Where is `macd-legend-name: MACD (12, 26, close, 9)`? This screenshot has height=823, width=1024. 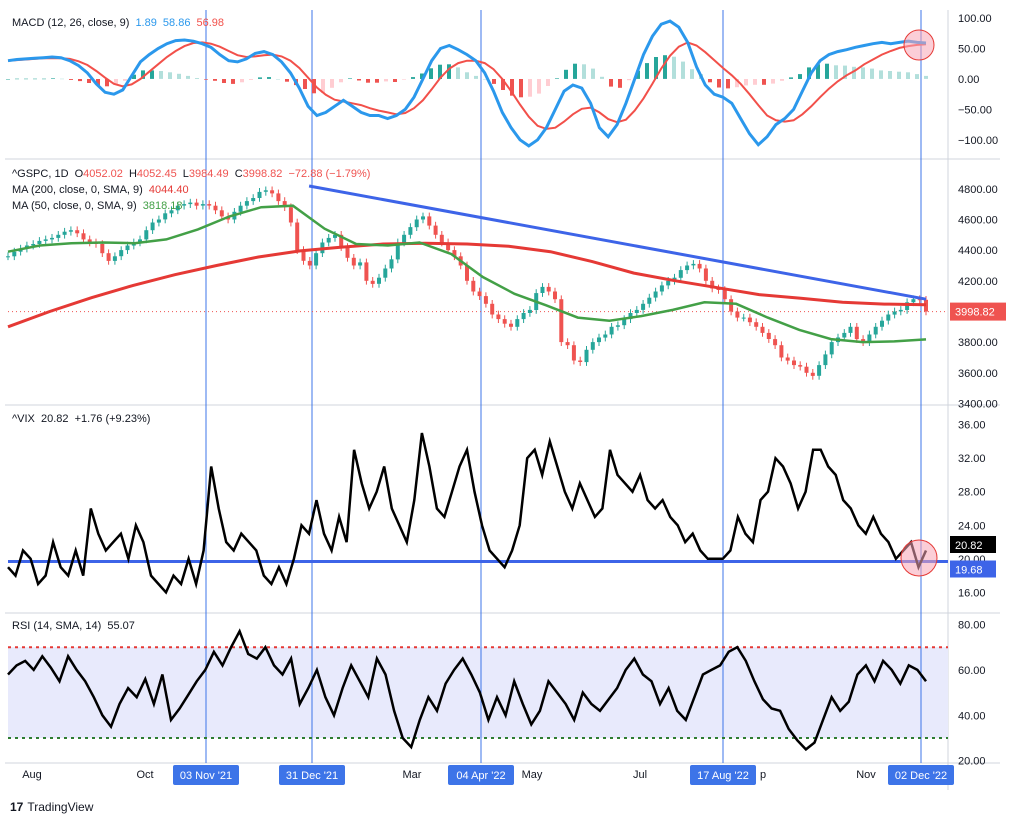
macd-legend-name: MACD (12, 26, close, 9) is located at coordinates (71, 23).